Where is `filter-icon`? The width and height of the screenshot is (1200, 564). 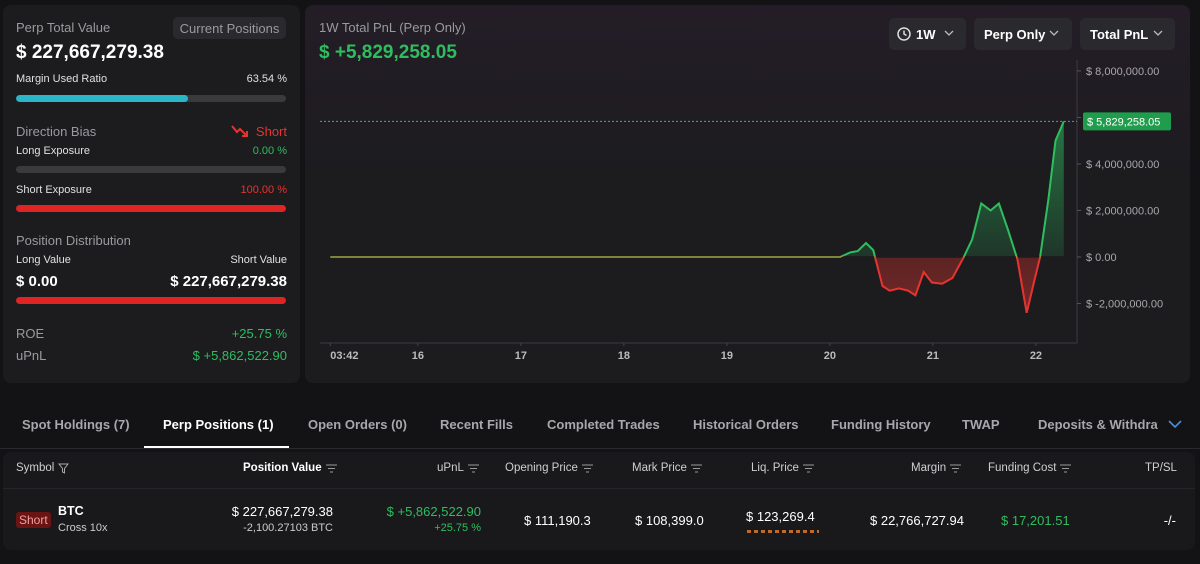
filter-icon is located at coordinates (64, 468).